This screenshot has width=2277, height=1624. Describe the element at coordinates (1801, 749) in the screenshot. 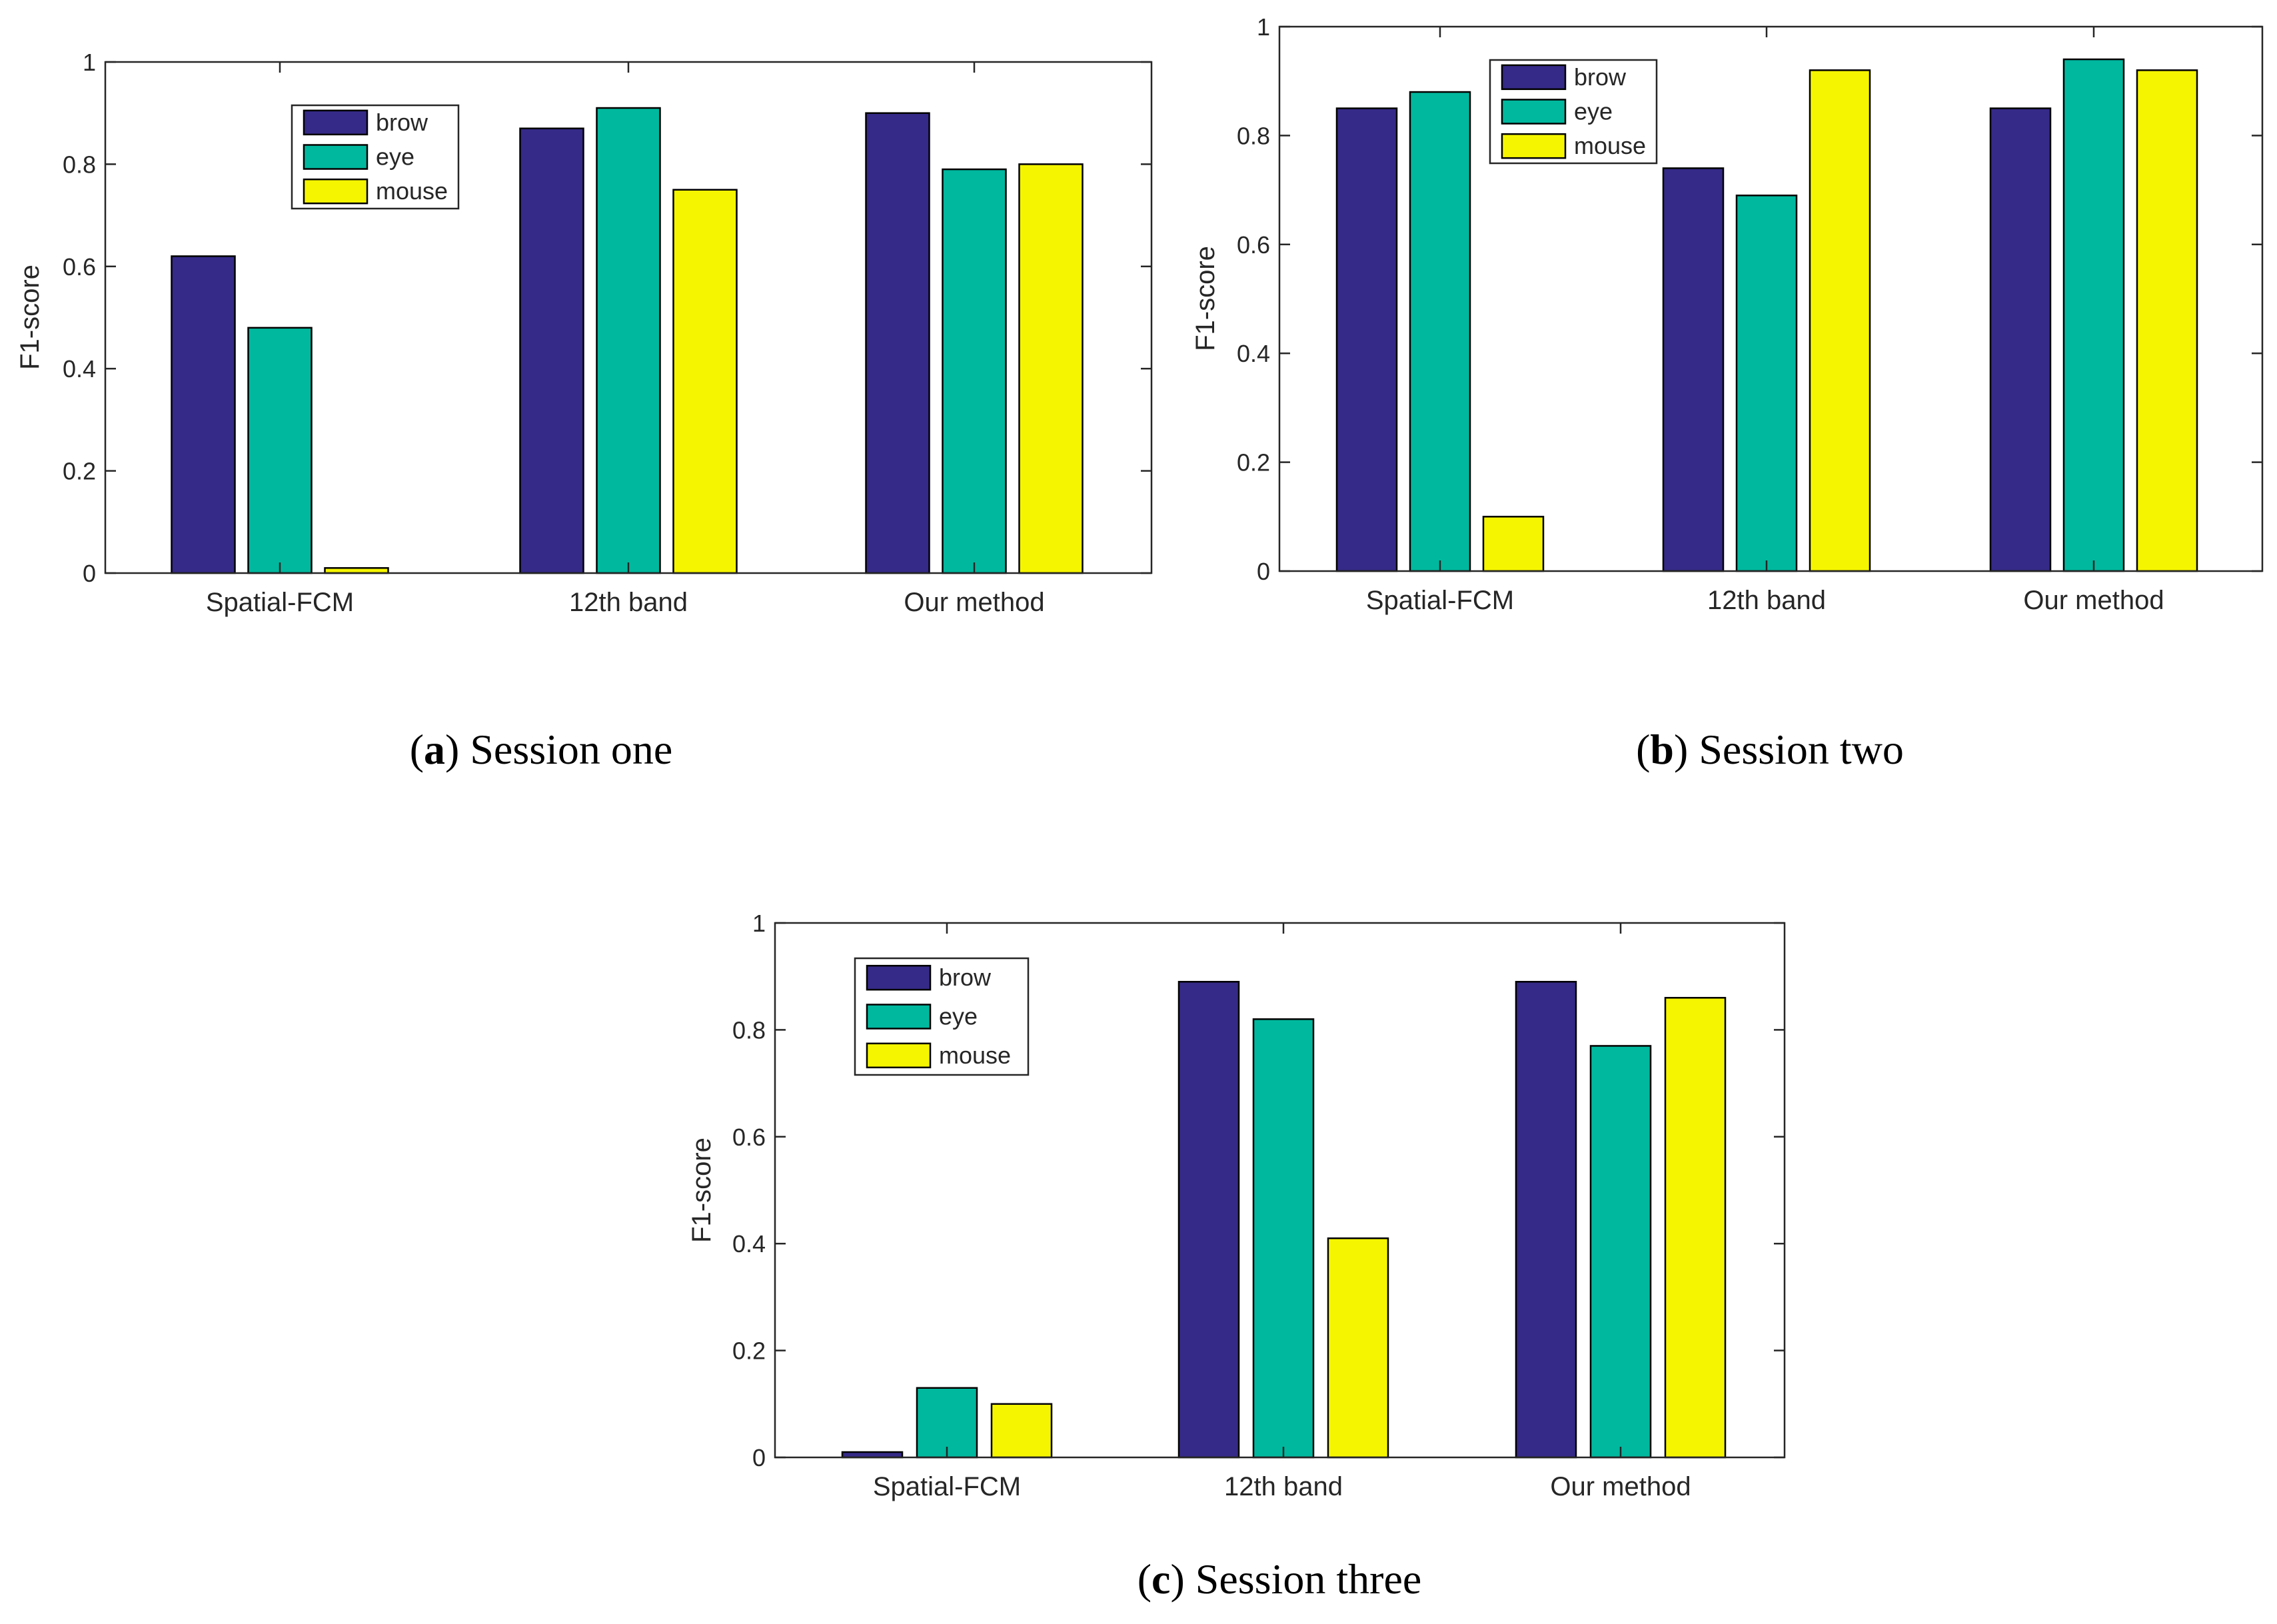

I see `caption-title: Session two` at that location.